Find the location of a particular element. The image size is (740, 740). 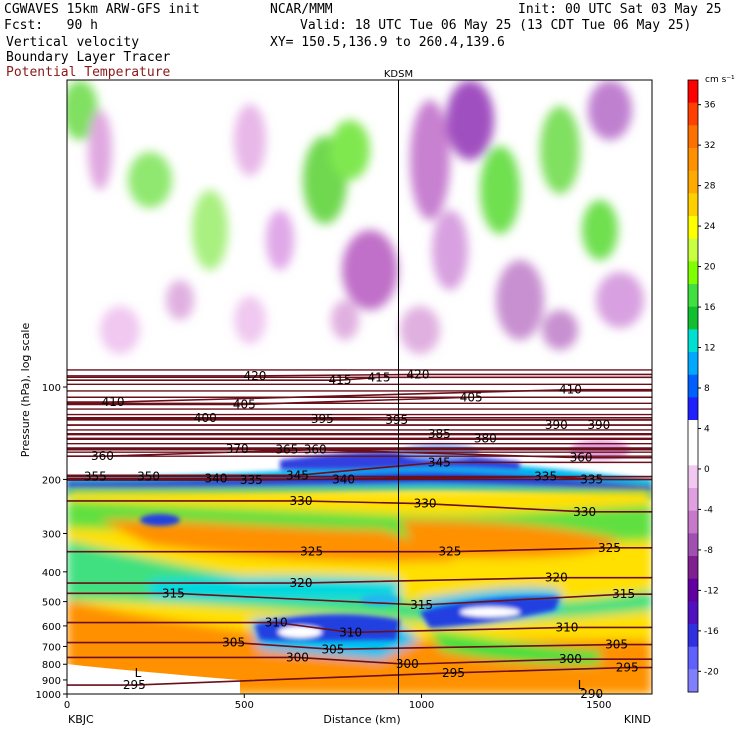

theta-label: 320 is located at coordinates (301, 583).